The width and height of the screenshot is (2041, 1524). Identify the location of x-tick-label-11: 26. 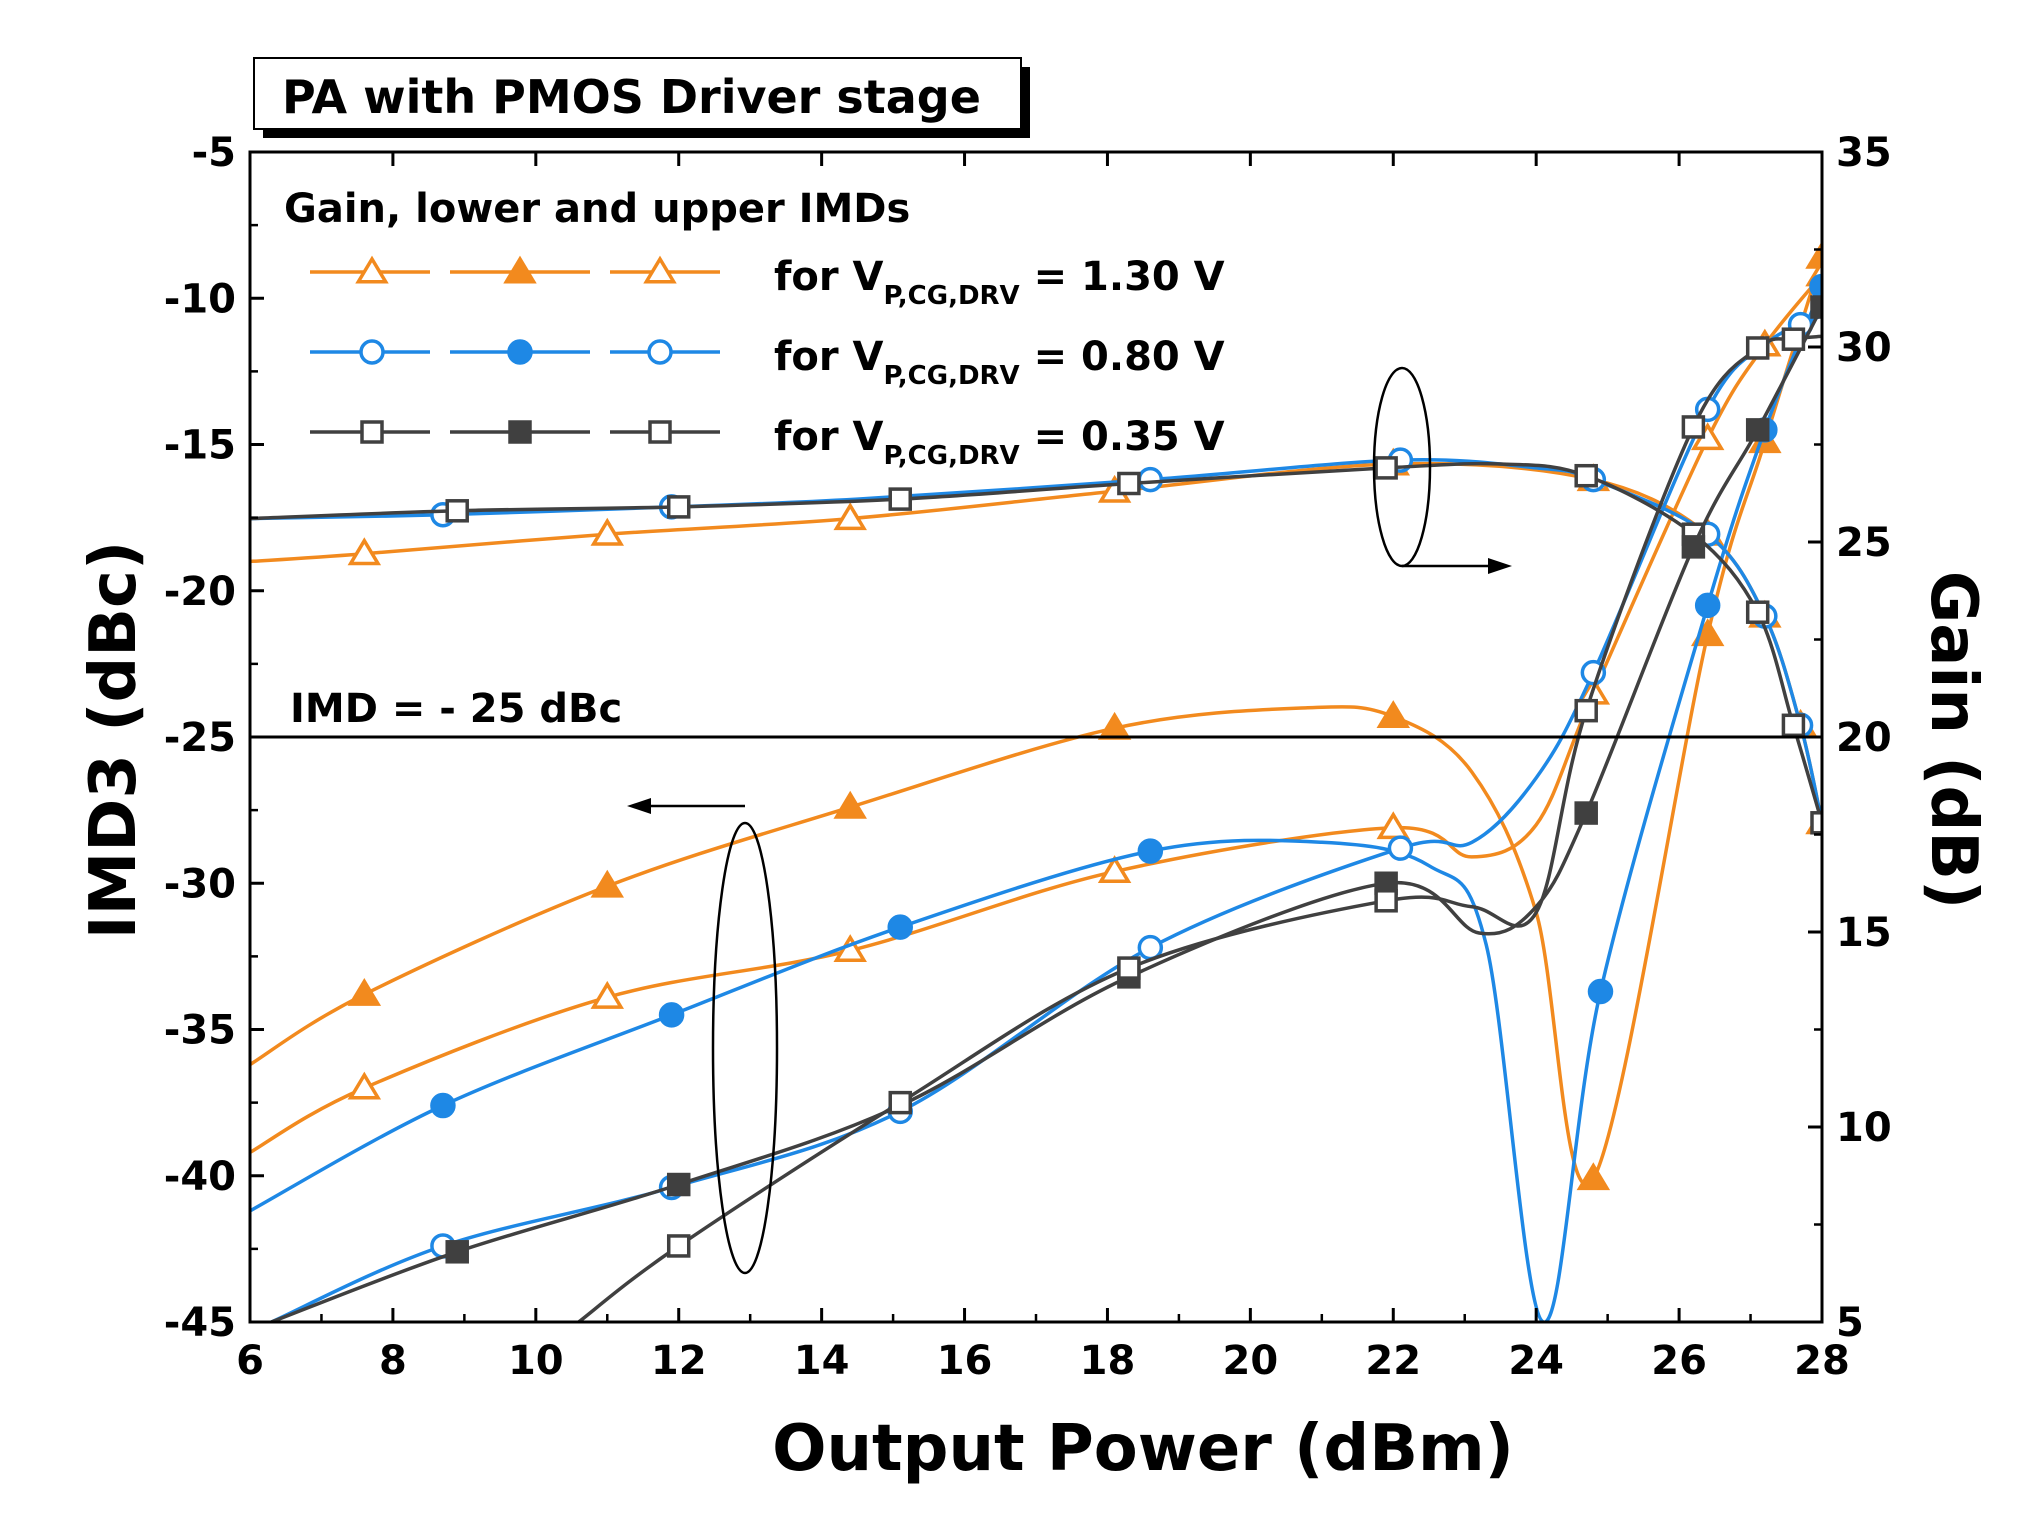
(1679, 1361).